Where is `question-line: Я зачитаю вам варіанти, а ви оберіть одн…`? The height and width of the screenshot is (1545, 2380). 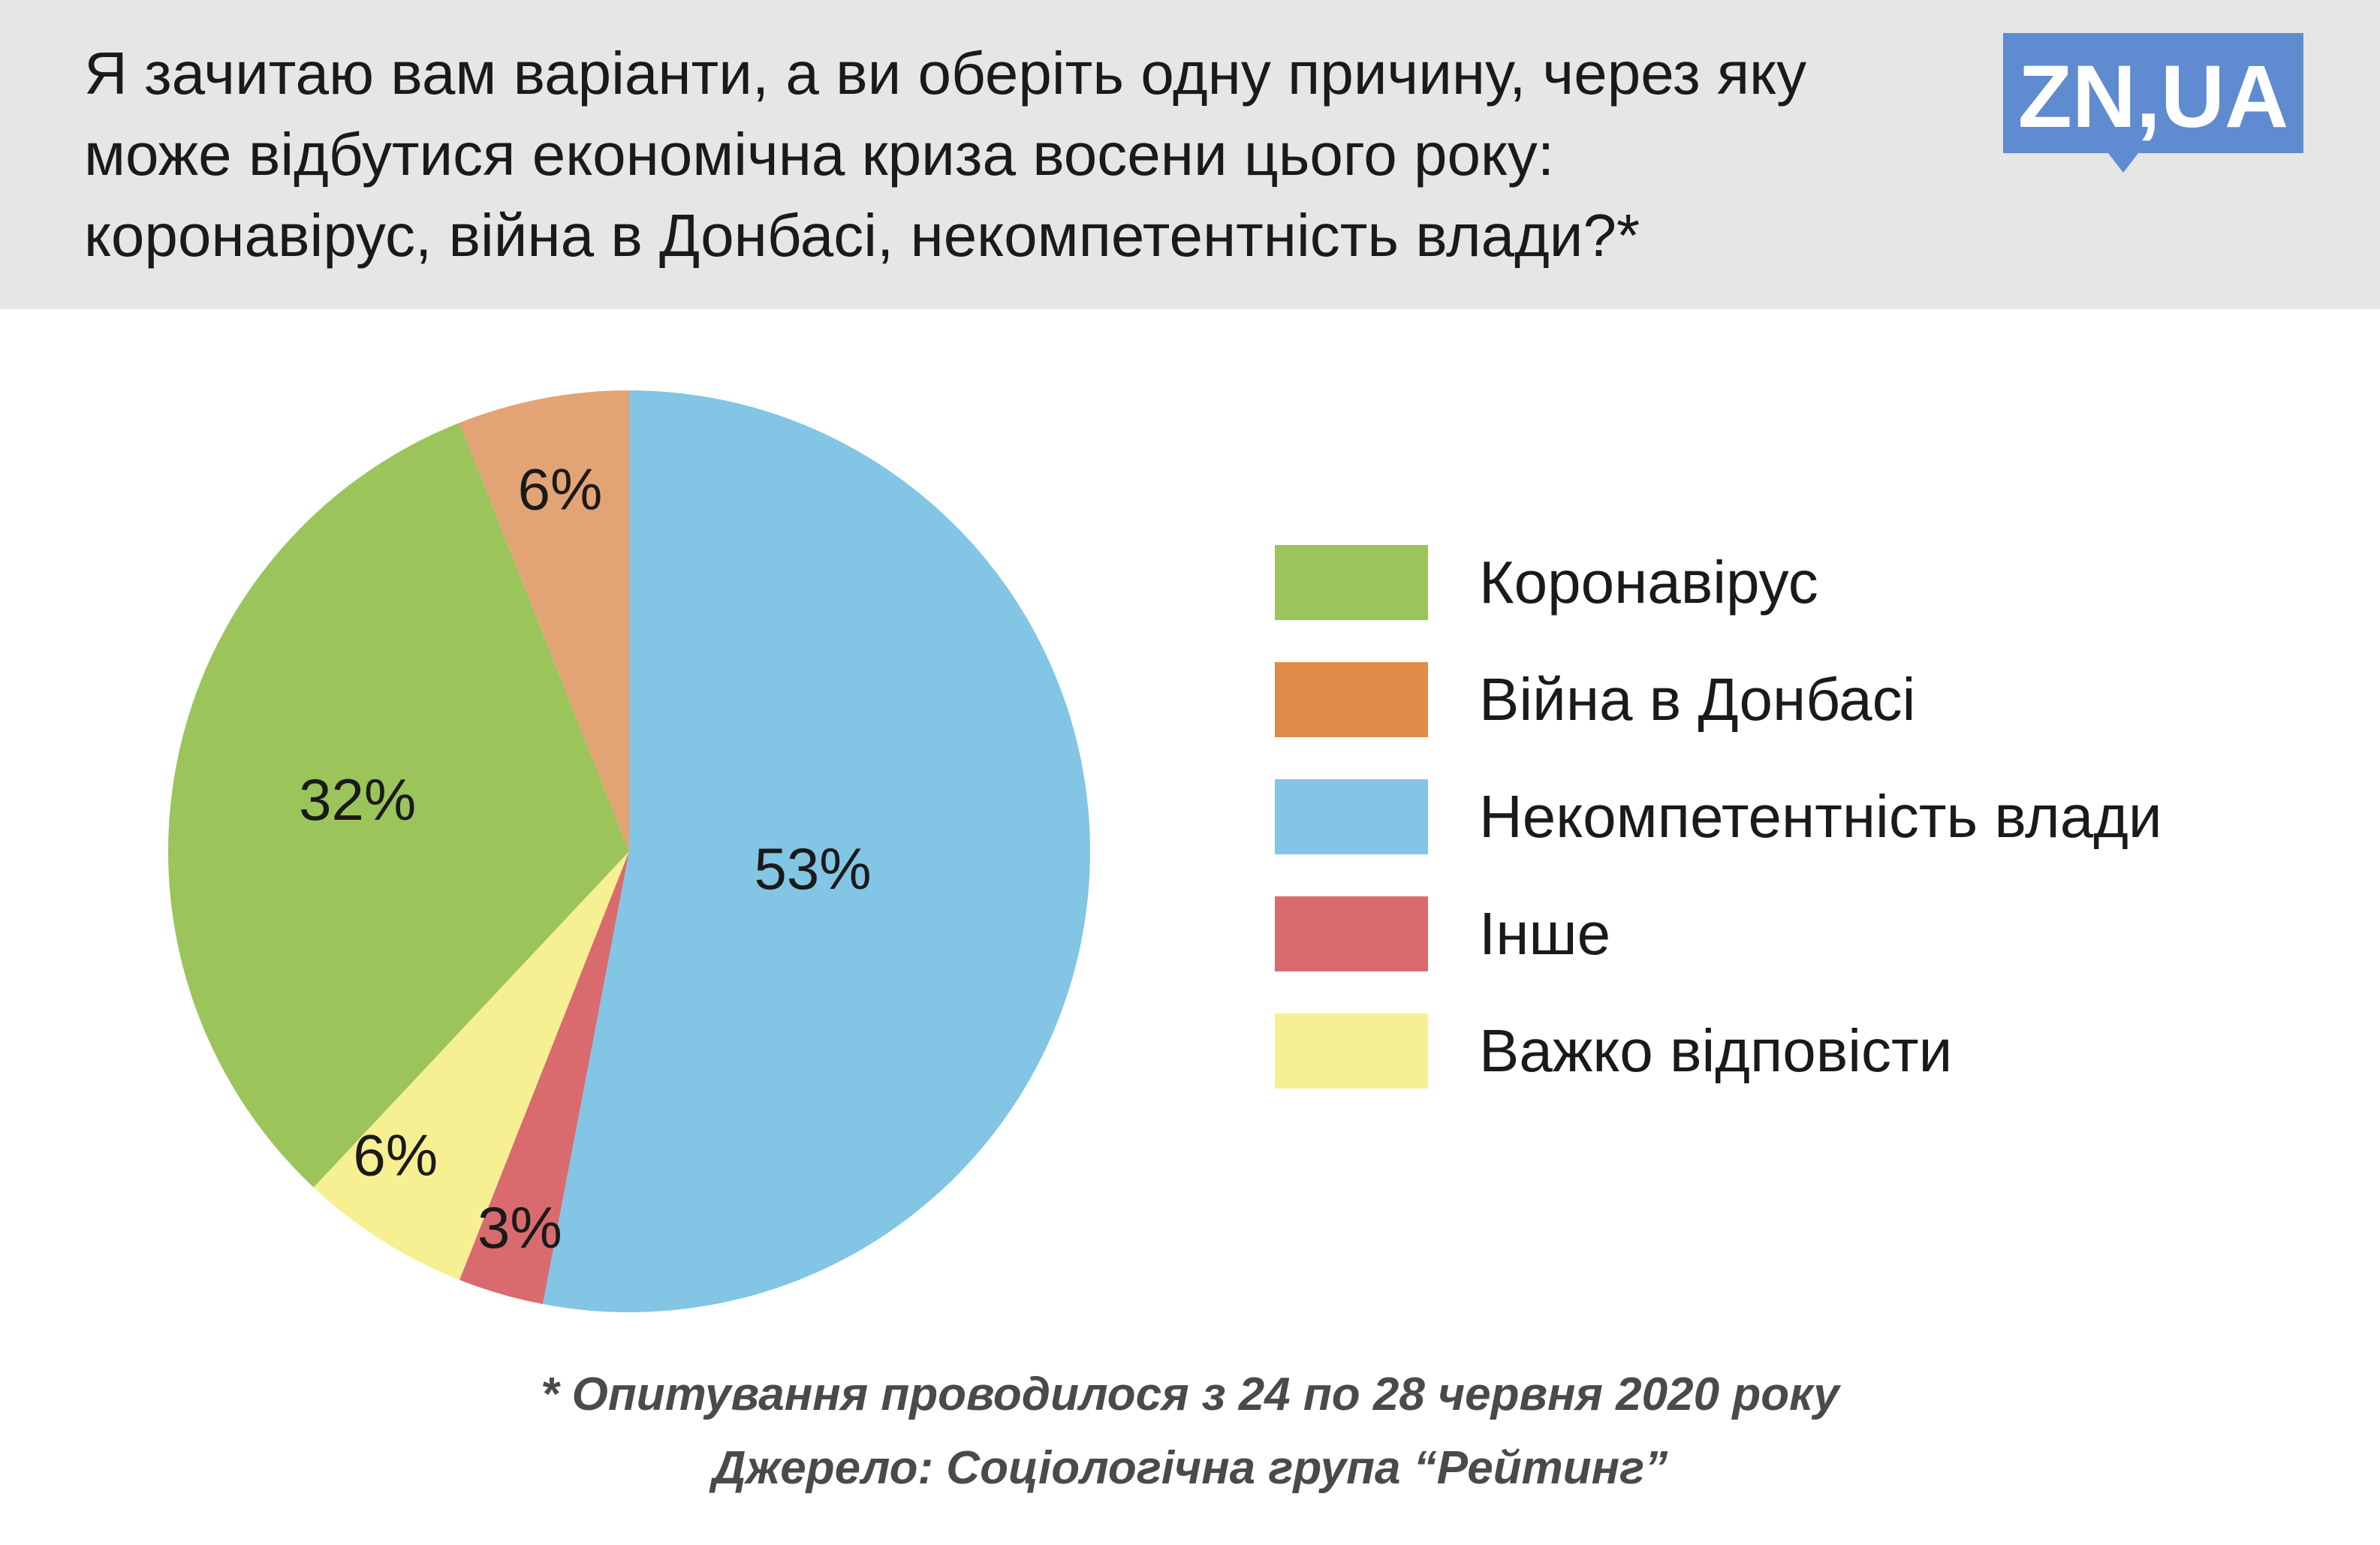
question-line: Я зачитаю вам варіанти, а ви оберіть одн… is located at coordinates (945, 73).